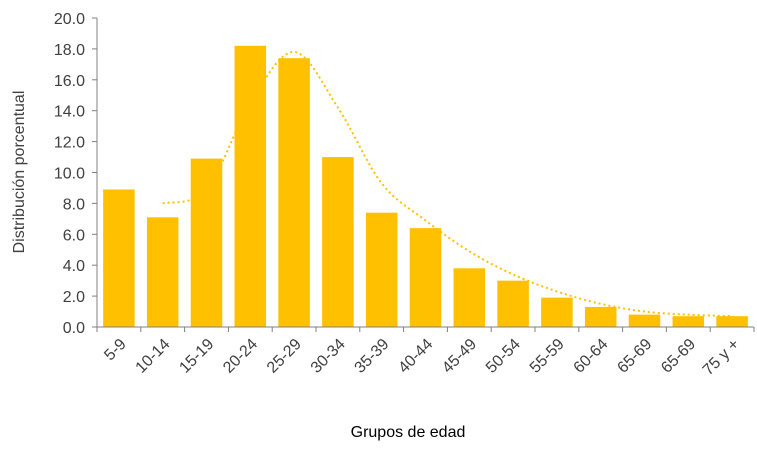 The width and height of the screenshot is (757, 449). I want to click on y-axis-ticks: 0.0 2.0 4.0 6.0 8.0 10.0 12.0 14.0 16.0 18.0 20.0, so click(75, 174).